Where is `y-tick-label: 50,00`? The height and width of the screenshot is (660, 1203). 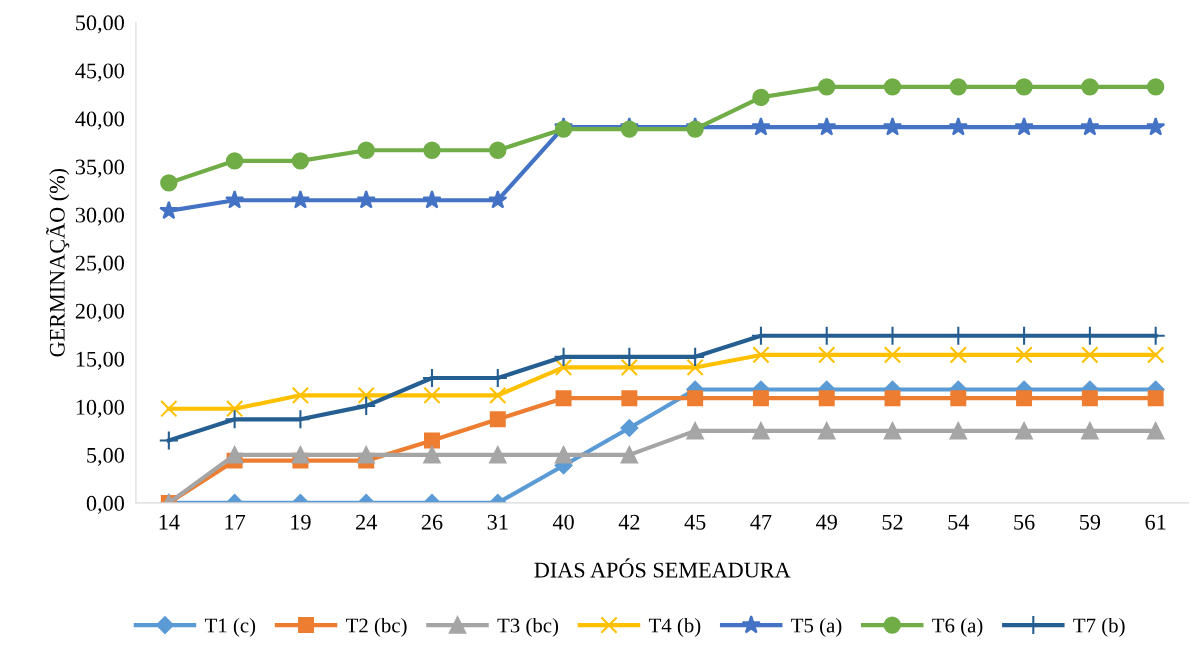 y-tick-label: 50,00 is located at coordinates (100, 24).